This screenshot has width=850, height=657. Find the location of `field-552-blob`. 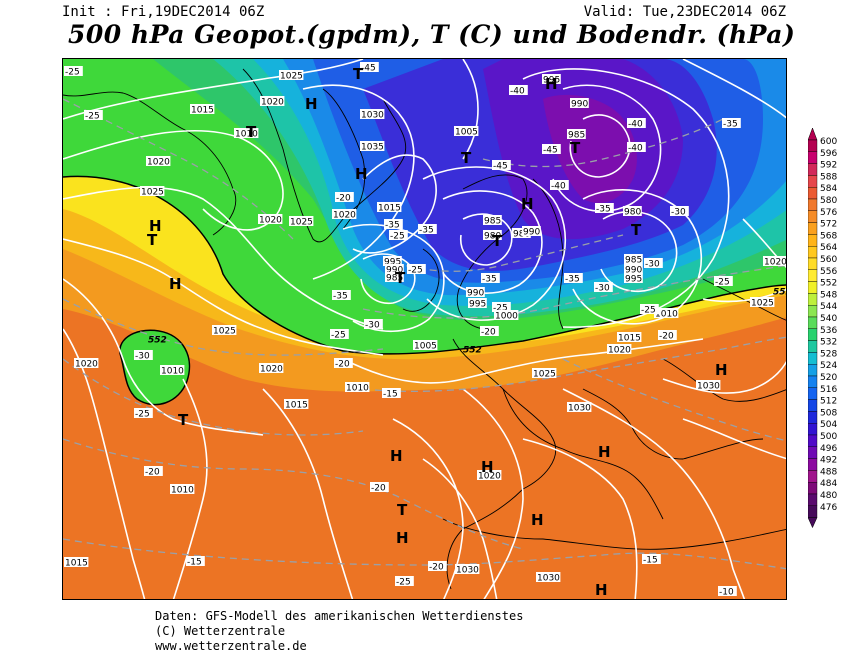

field-552-blob is located at coordinates (155, 367).